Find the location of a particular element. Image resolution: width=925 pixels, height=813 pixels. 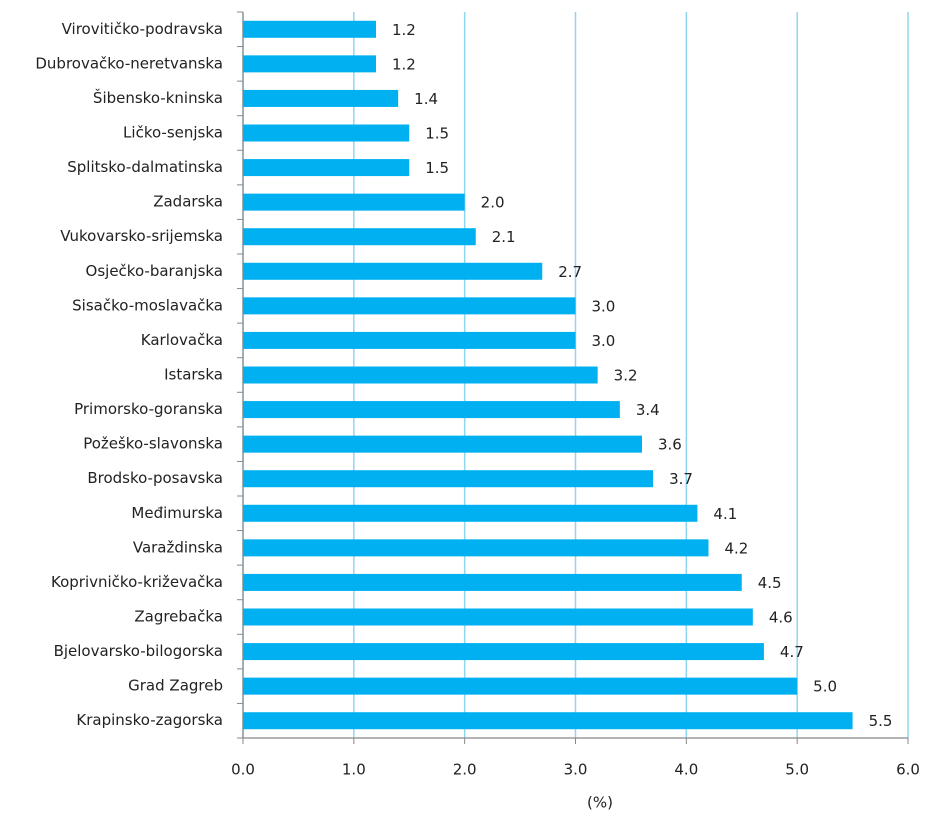

y-tick-label: Virovitičko-podravska is located at coordinates (142, 29).